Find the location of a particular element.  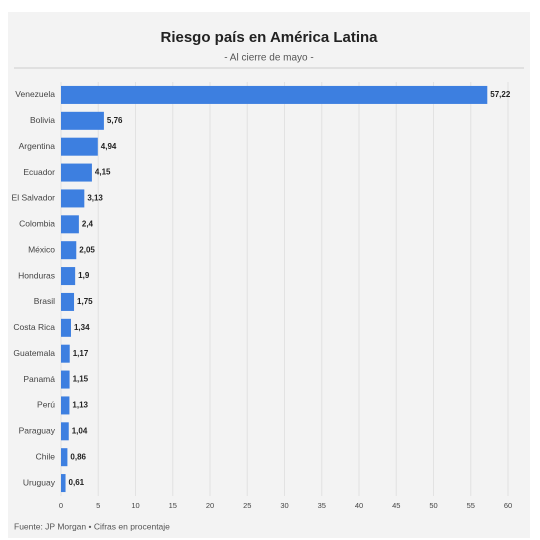

value-label: 1,9 is located at coordinates (84, 275).